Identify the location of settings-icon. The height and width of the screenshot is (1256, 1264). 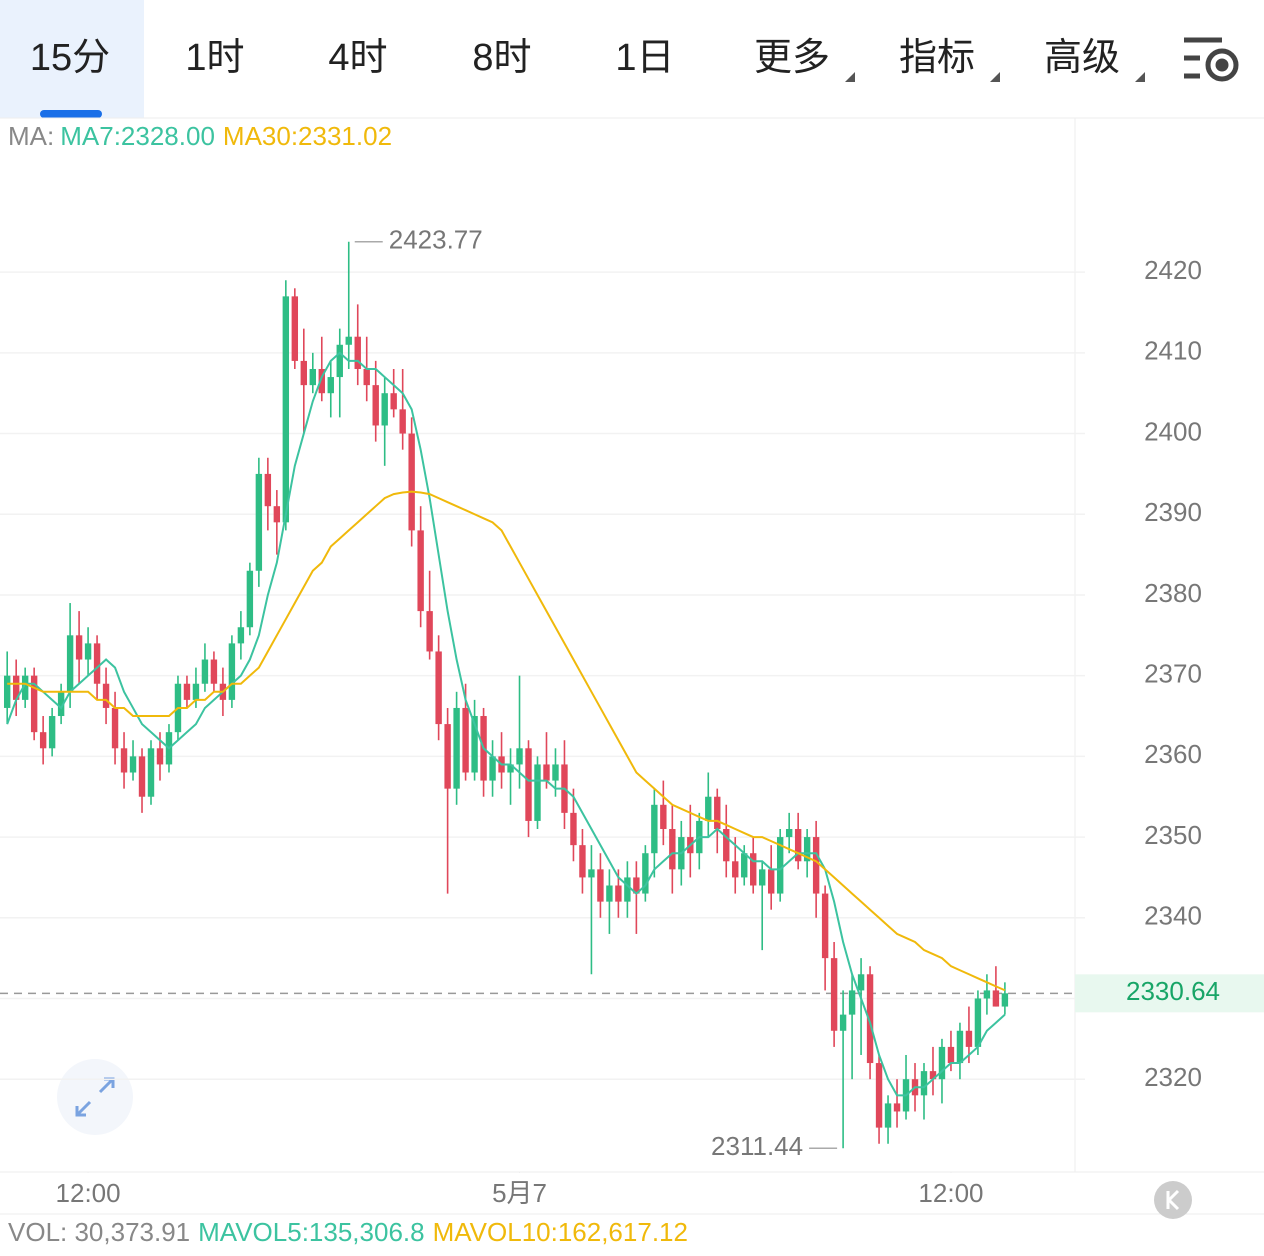
(1211, 59).